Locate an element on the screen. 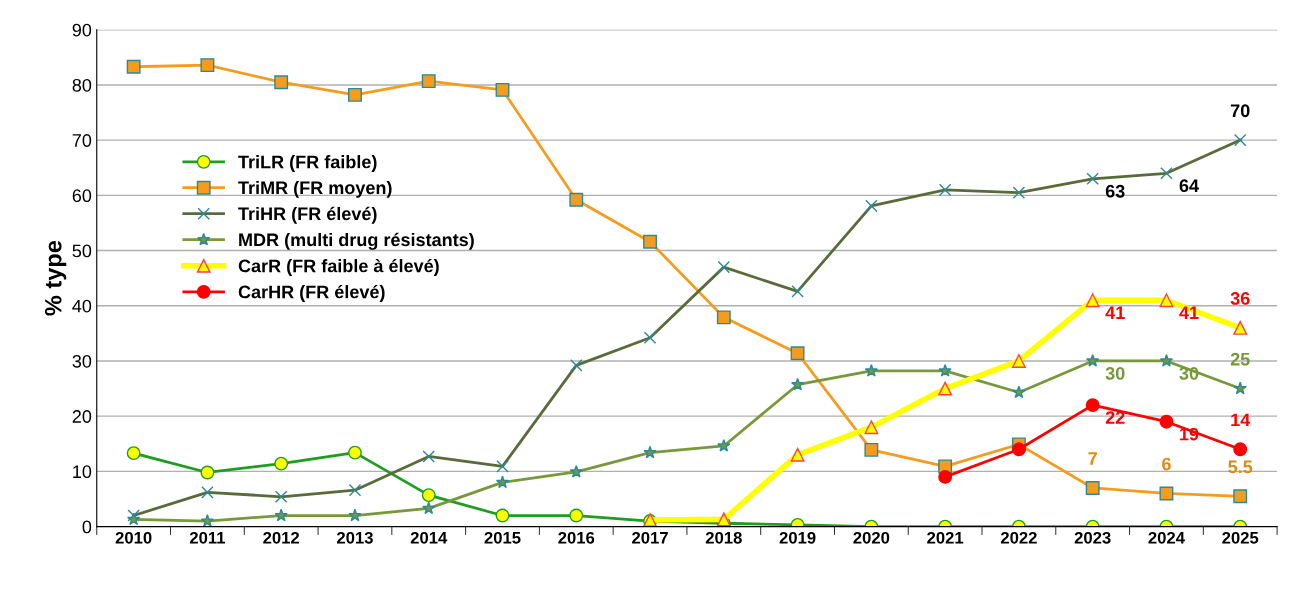 This screenshot has height=595, width=1290. x-tick-label: 2021 is located at coordinates (945, 537).